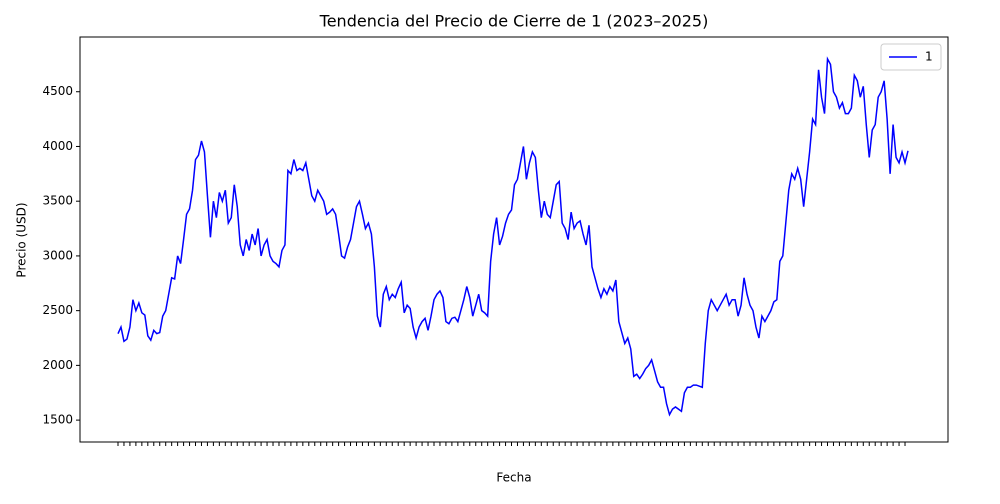 The width and height of the screenshot is (1000, 504). What do you see at coordinates (57, 365) in the screenshot?
I see `y-tick-label: 2000` at bounding box center [57, 365].